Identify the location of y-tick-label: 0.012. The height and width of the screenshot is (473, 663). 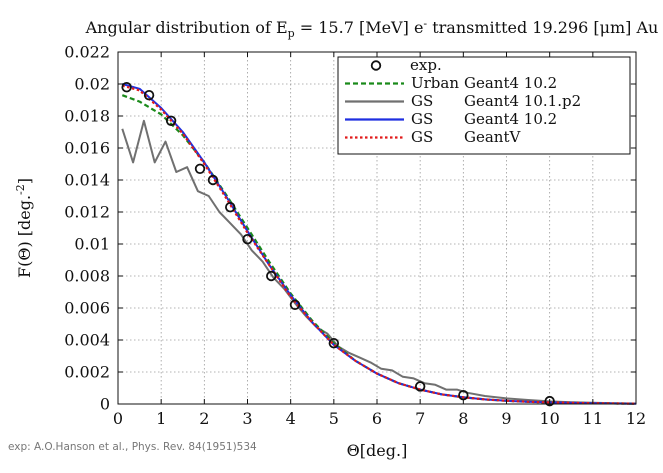
(87, 212).